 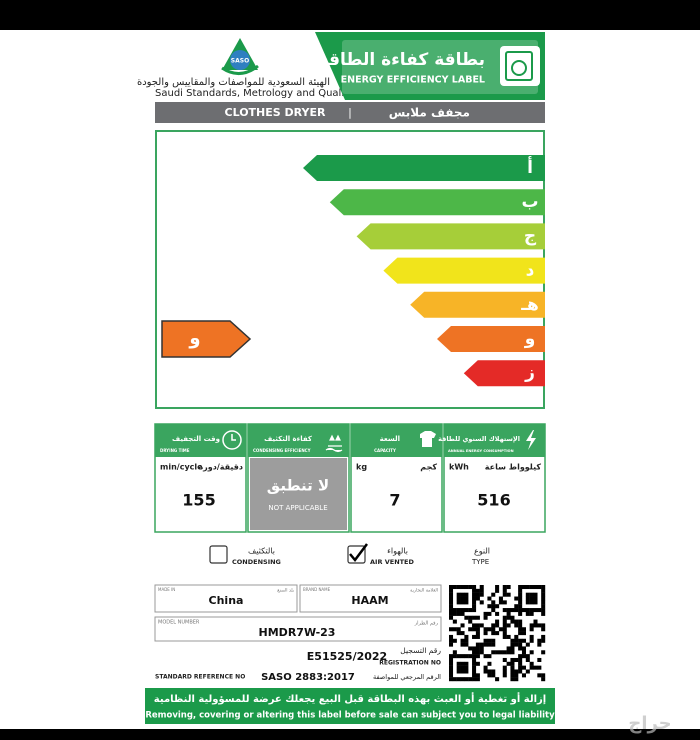 What do you see at coordinates (429, 113) in the screenshot?
I see `product-name-ar: مجفف ملابس` at bounding box center [429, 113].